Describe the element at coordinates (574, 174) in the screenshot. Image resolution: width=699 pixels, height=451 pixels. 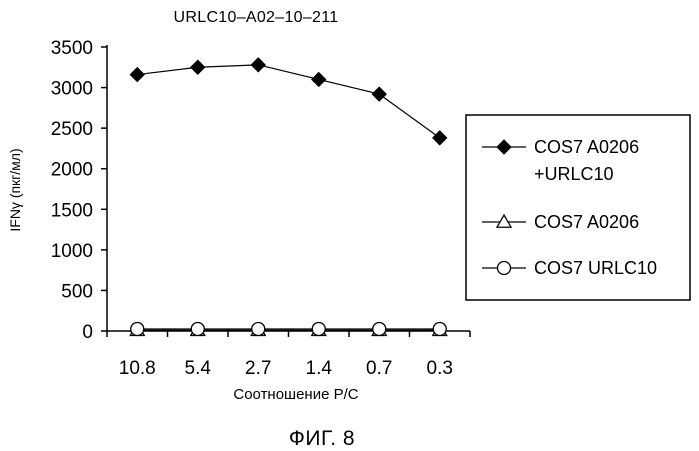
I see `legend-label: +URLC10` at that location.